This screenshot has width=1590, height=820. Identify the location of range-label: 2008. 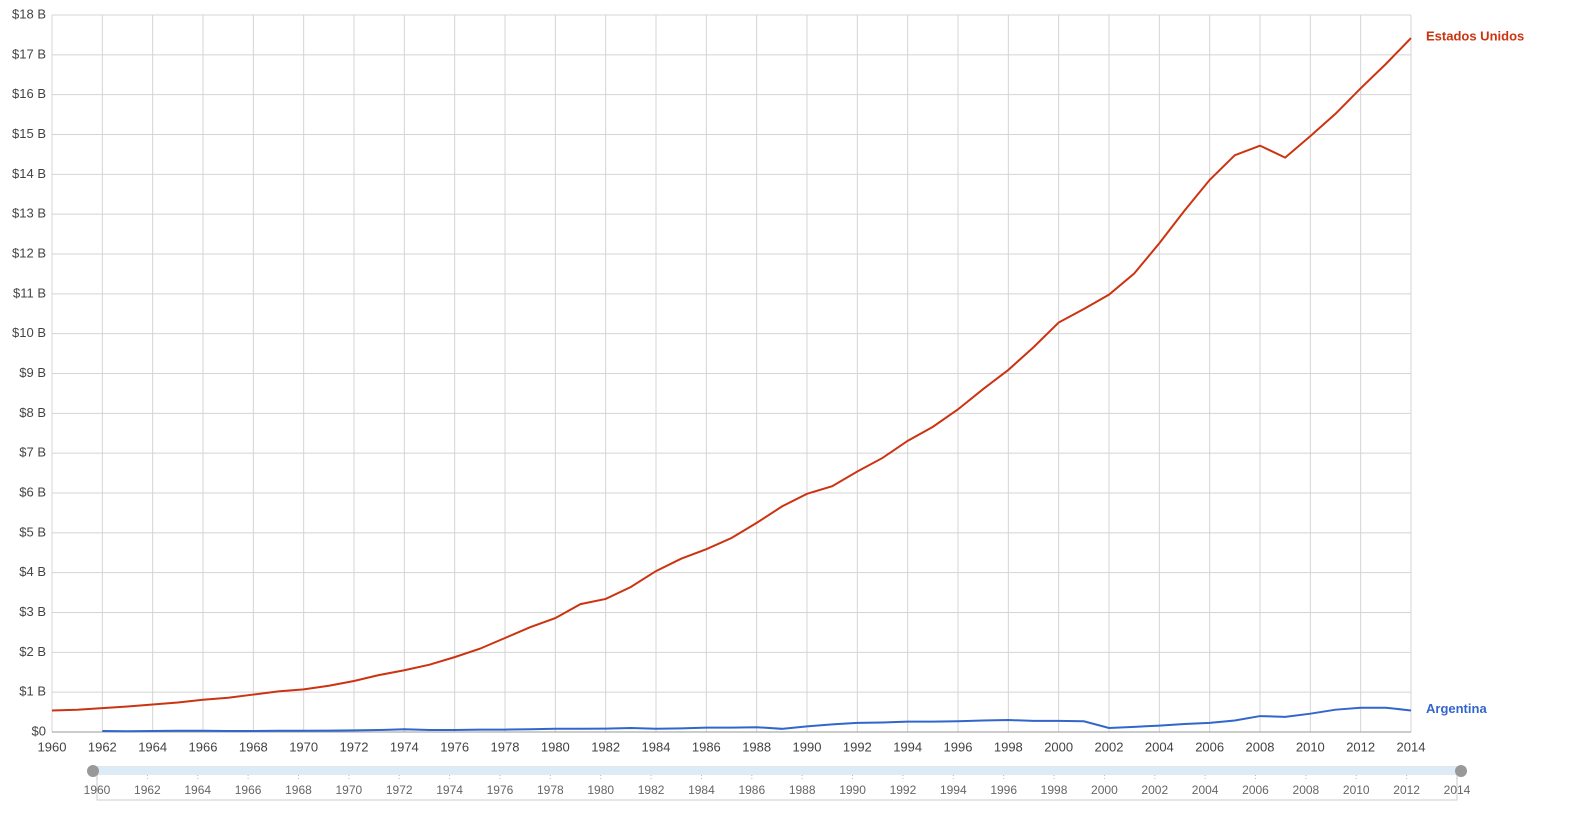
(1306, 790).